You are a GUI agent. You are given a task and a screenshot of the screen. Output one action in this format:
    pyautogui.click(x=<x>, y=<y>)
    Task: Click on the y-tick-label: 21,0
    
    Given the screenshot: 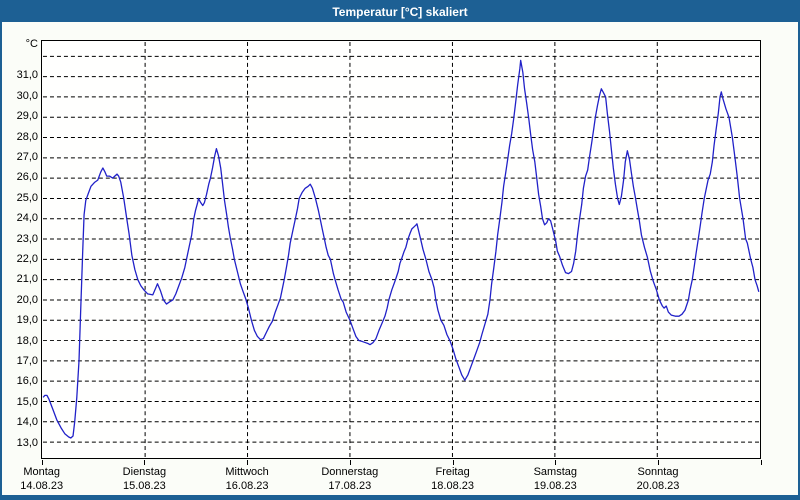 What is the action you would take?
    pyautogui.click(x=27, y=279)
    